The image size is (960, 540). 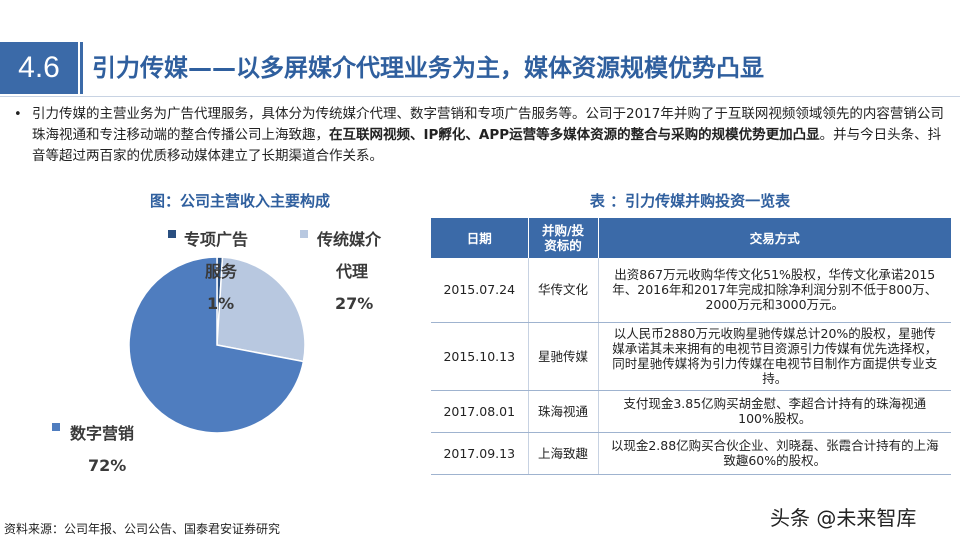 I want to click on legend-pct-digital: 72%, so click(x=107, y=465).